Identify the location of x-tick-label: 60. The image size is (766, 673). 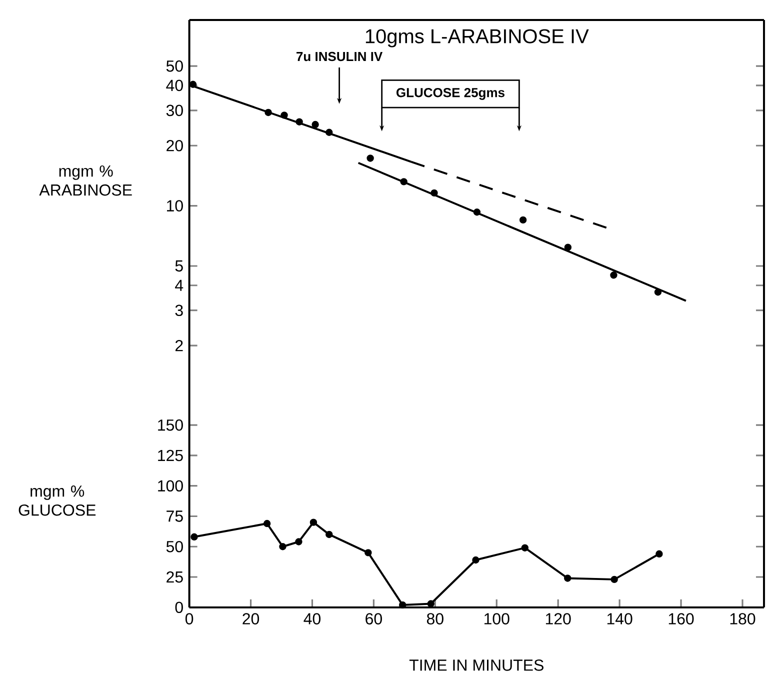
(374, 618).